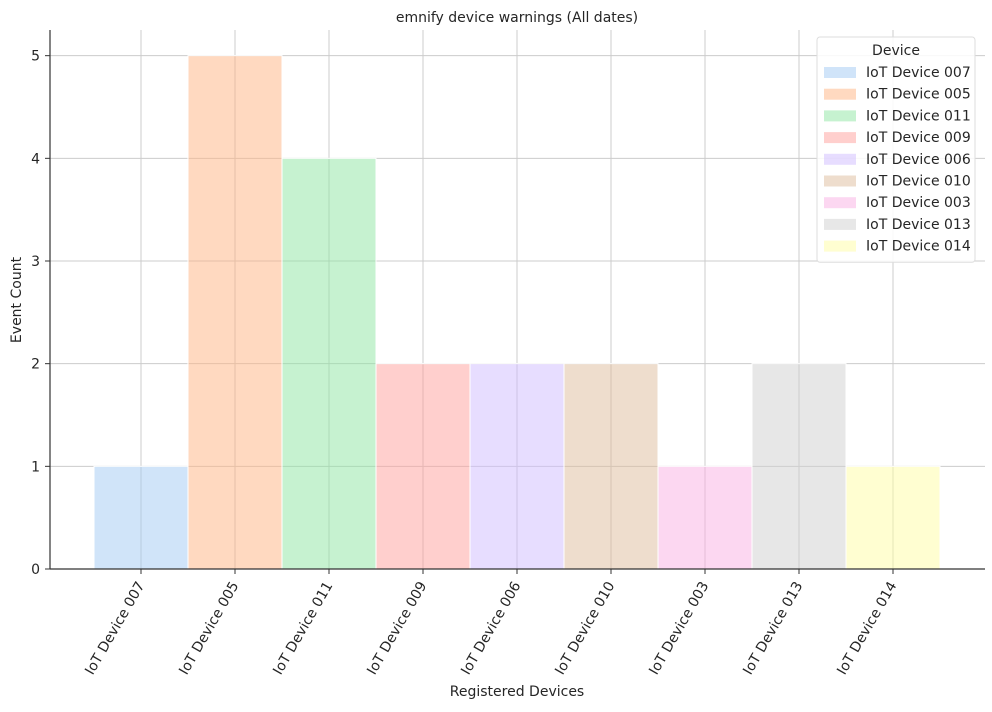 The width and height of the screenshot is (992, 712). Describe the element at coordinates (517, 692) in the screenshot. I see `x-axis-label: Registered Devices` at that location.